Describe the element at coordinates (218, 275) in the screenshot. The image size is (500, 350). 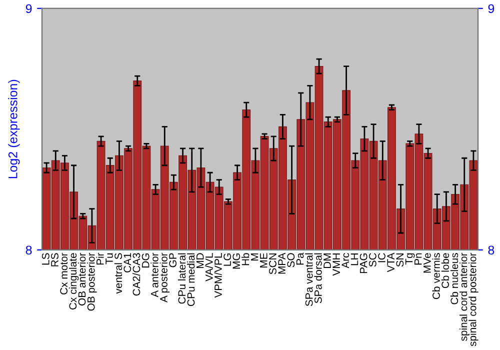
I see `x-tick-label: VPM/VPL` at that location.